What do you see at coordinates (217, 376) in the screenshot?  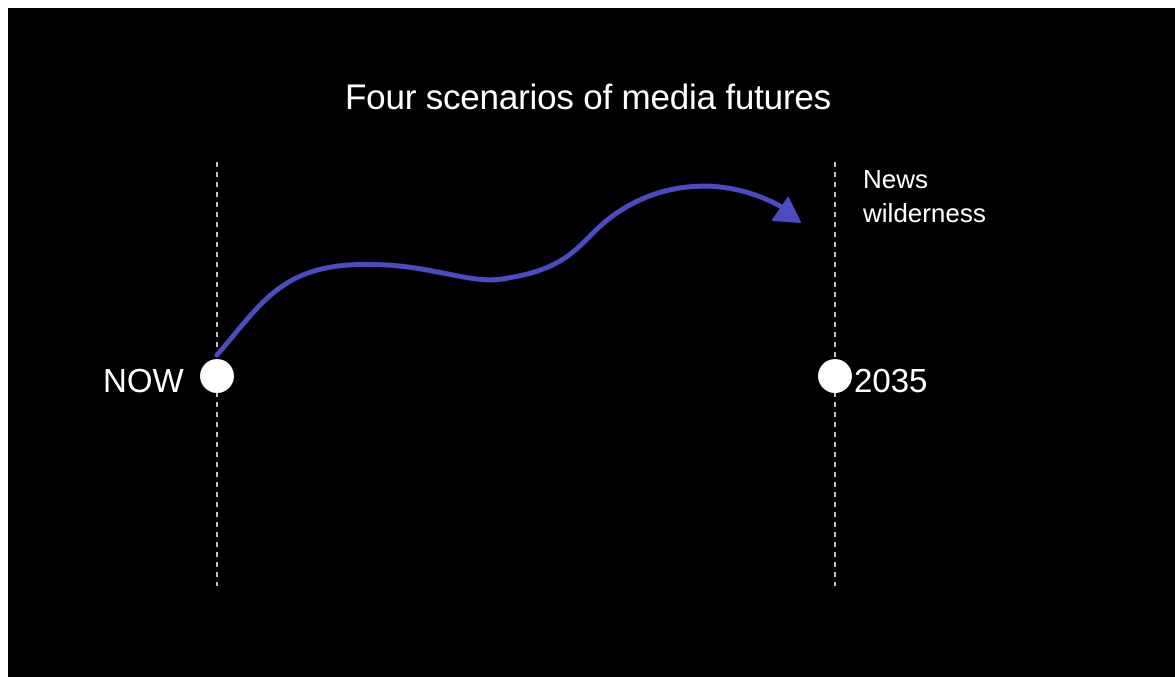 I see `start-marker` at bounding box center [217, 376].